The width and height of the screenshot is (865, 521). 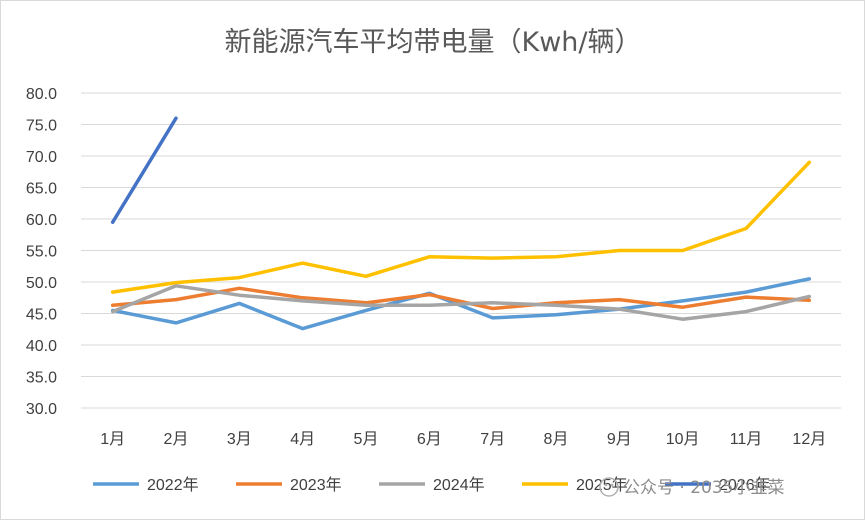 What do you see at coordinates (556, 439) in the screenshot?
I see `x-tick-label: 8月` at bounding box center [556, 439].